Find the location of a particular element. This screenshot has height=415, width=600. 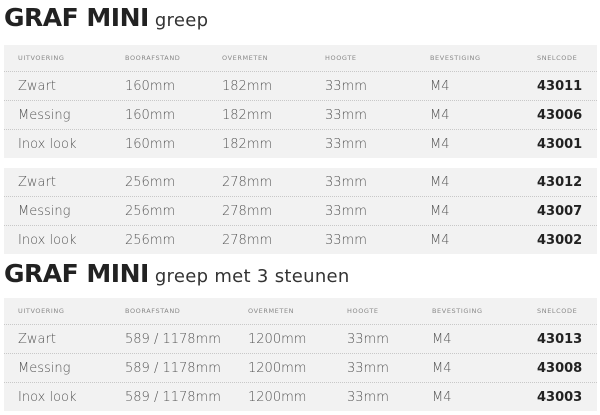

cell-snelcode: 43008 is located at coordinates (560, 368).